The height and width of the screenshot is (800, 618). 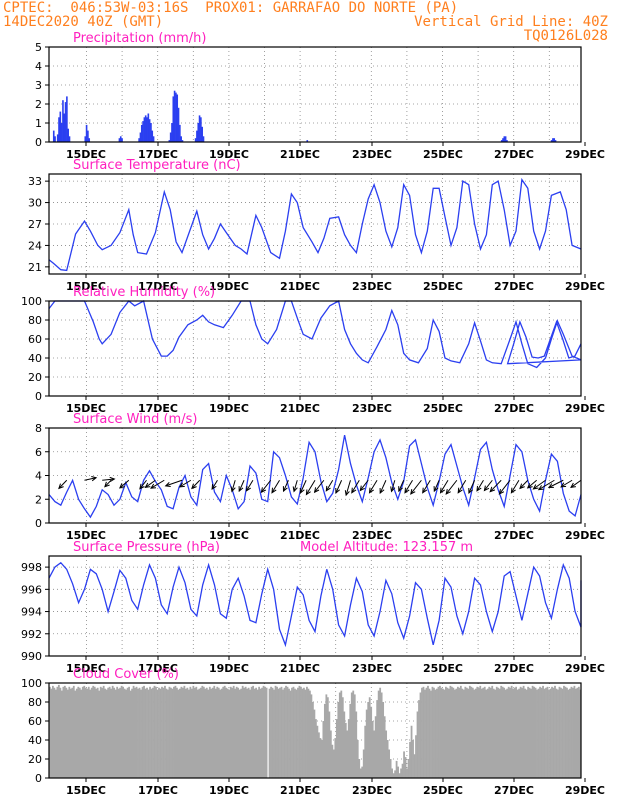 What do you see at coordinates (135, 419) in the screenshot?
I see `panel-title: Surface Wind (m/s)` at bounding box center [135, 419].